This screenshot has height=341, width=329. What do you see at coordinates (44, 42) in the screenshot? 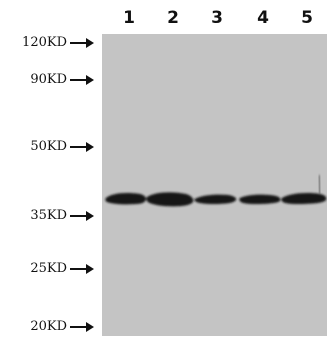
I see `marker-label-120kd: 120KD` at bounding box center [44, 42].